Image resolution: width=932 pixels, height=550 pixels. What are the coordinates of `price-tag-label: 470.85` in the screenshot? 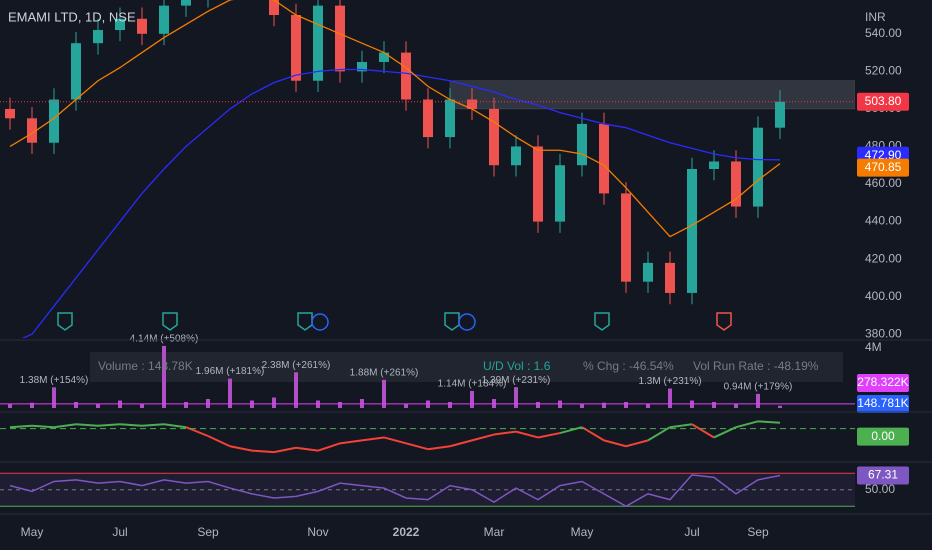 It's located at (883, 167).